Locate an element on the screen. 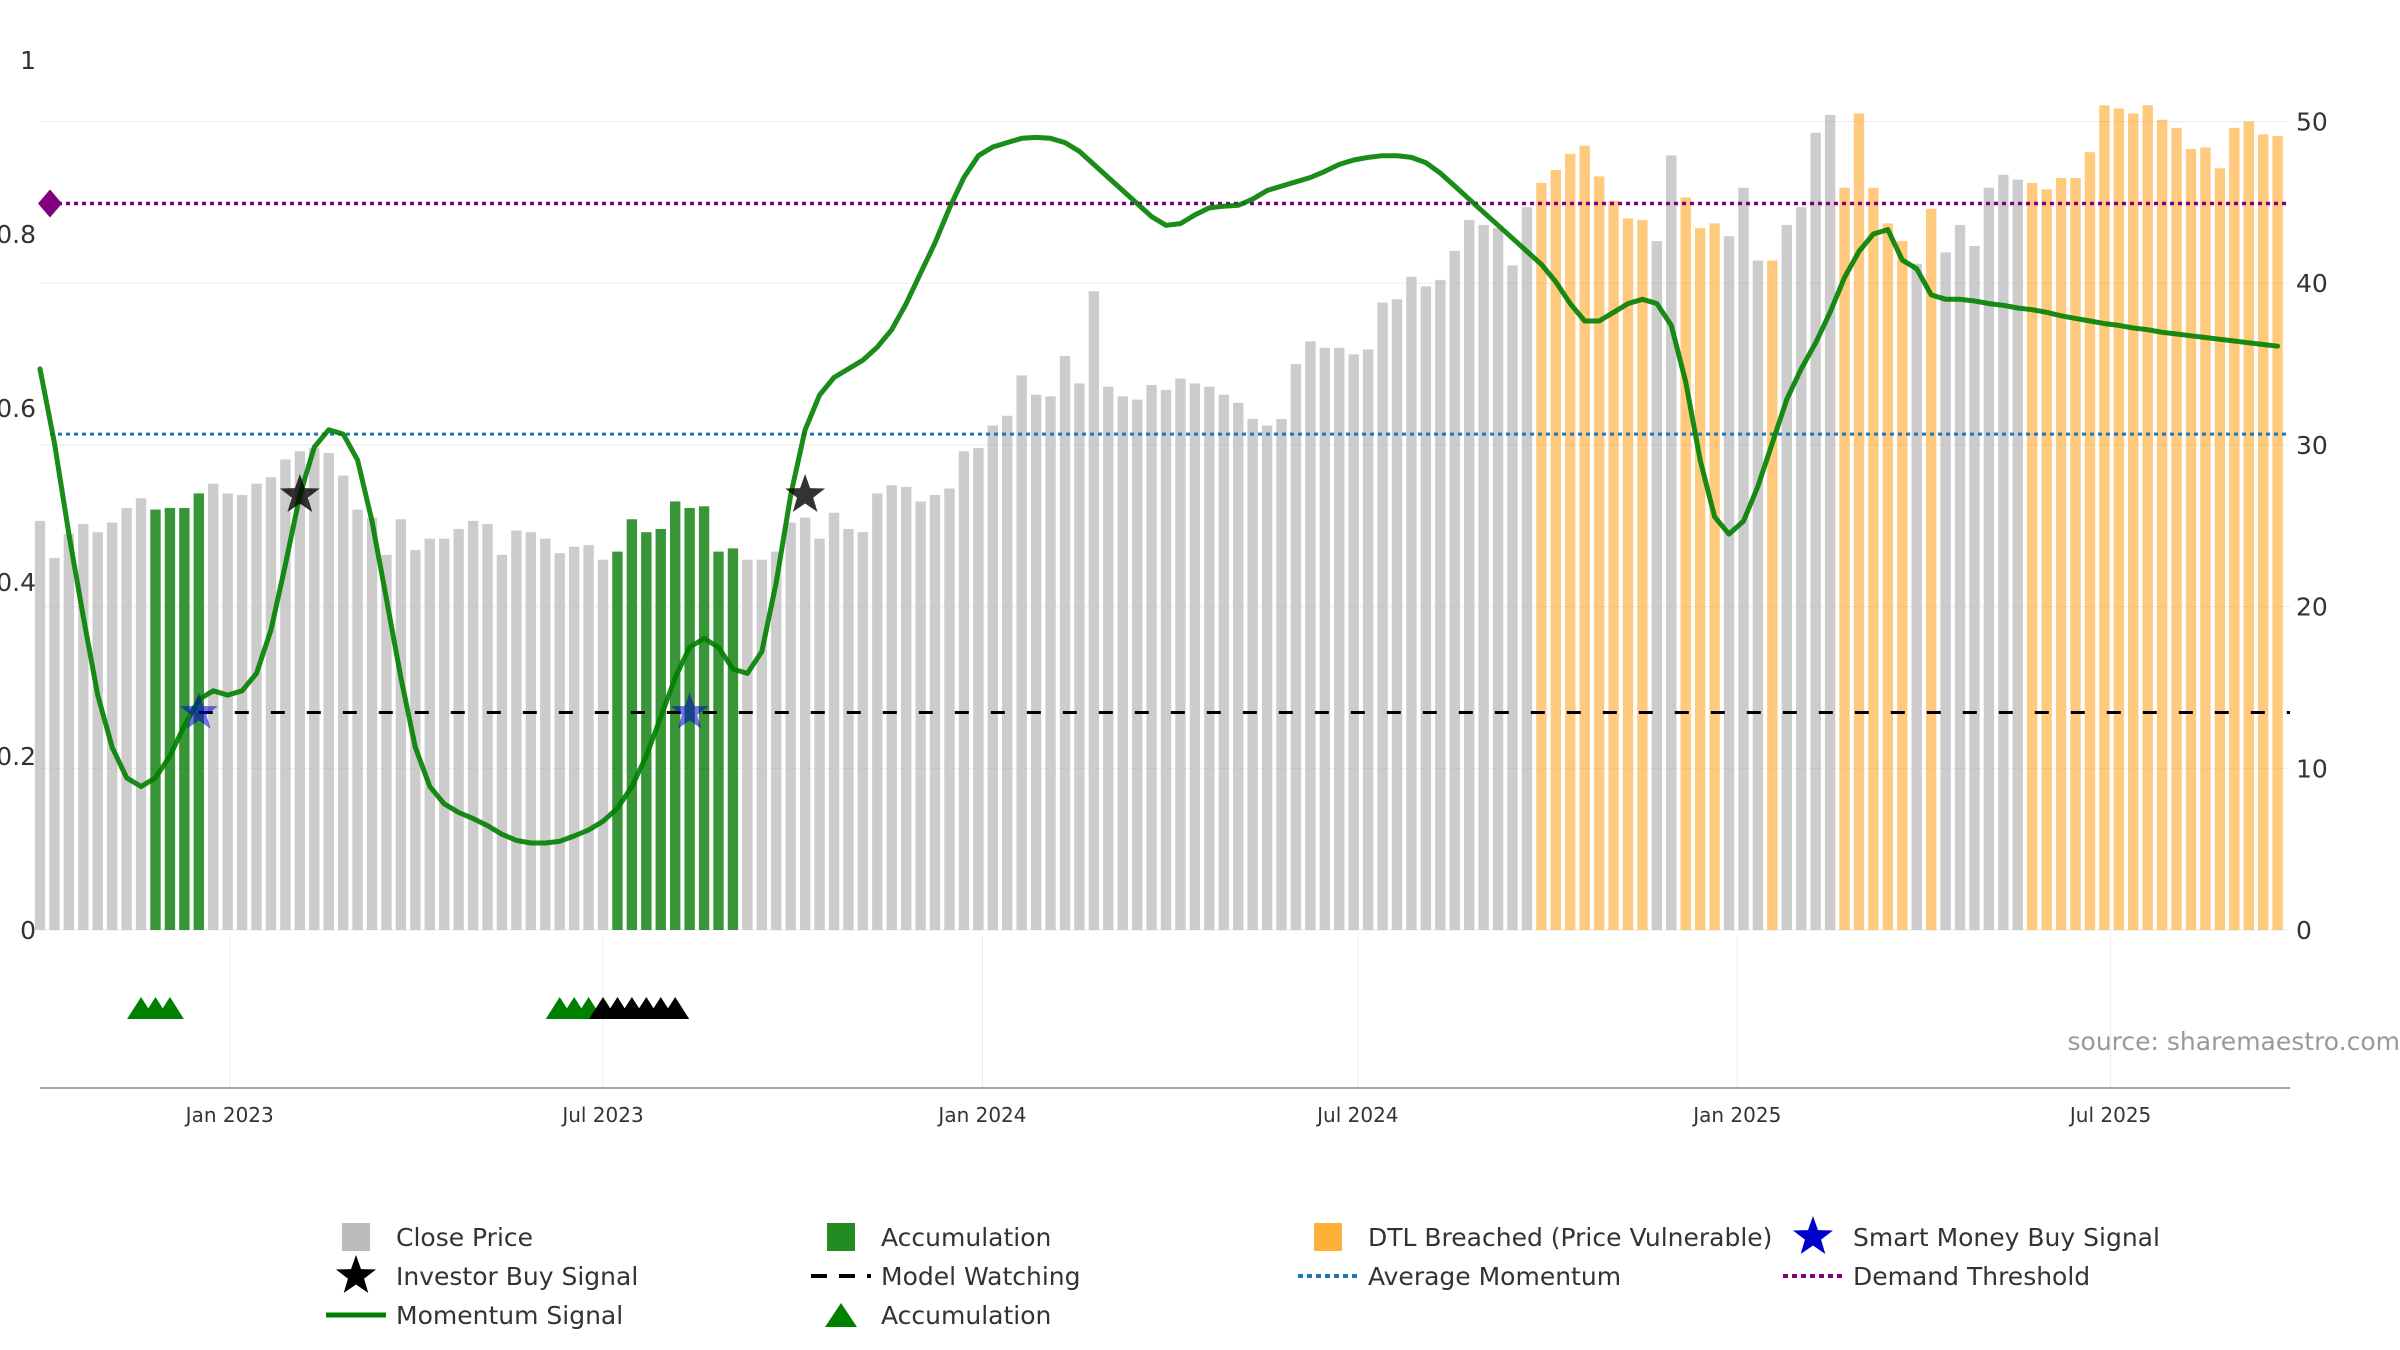 The image size is (2400, 1350). y-left-tick-label: 1 is located at coordinates (28, 60).